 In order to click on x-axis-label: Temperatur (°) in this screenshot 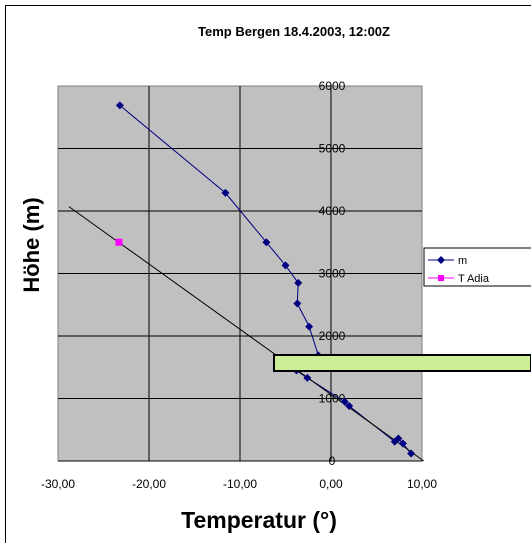, I will do `click(259, 520)`.